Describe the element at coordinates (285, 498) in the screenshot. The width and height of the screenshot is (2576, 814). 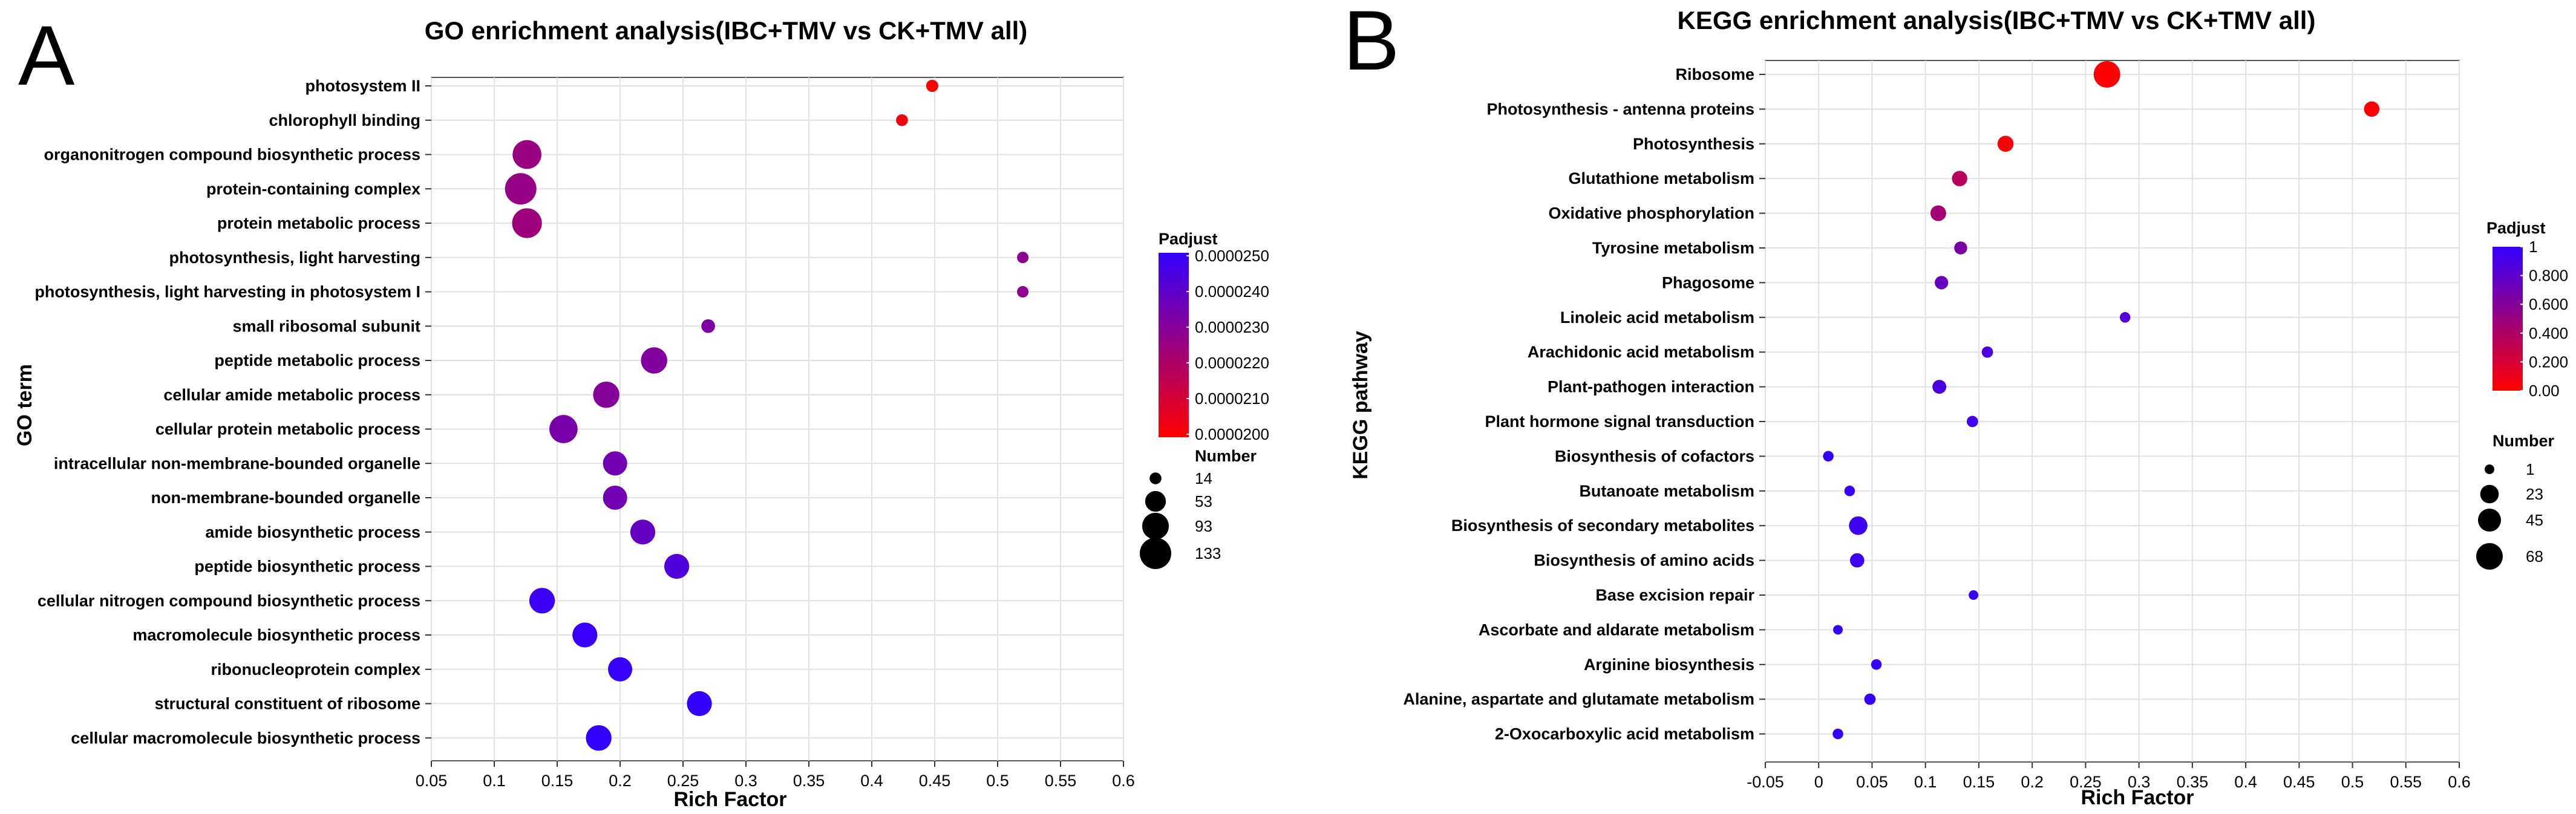
I see `panel-a-category-label: non-membrane-bounded organelle` at that location.